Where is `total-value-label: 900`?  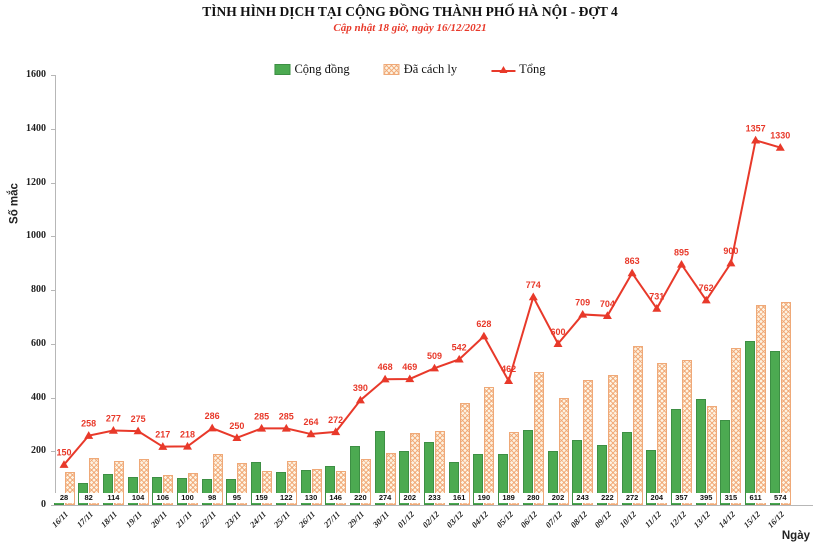
total-value-label: 900 is located at coordinates (730, 251).